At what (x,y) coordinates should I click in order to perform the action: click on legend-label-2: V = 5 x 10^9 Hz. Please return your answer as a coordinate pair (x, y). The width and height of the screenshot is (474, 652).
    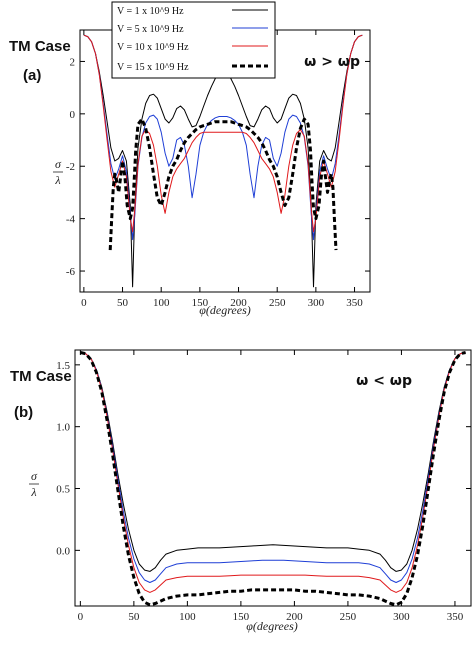
    Looking at the image, I should click on (150, 29).